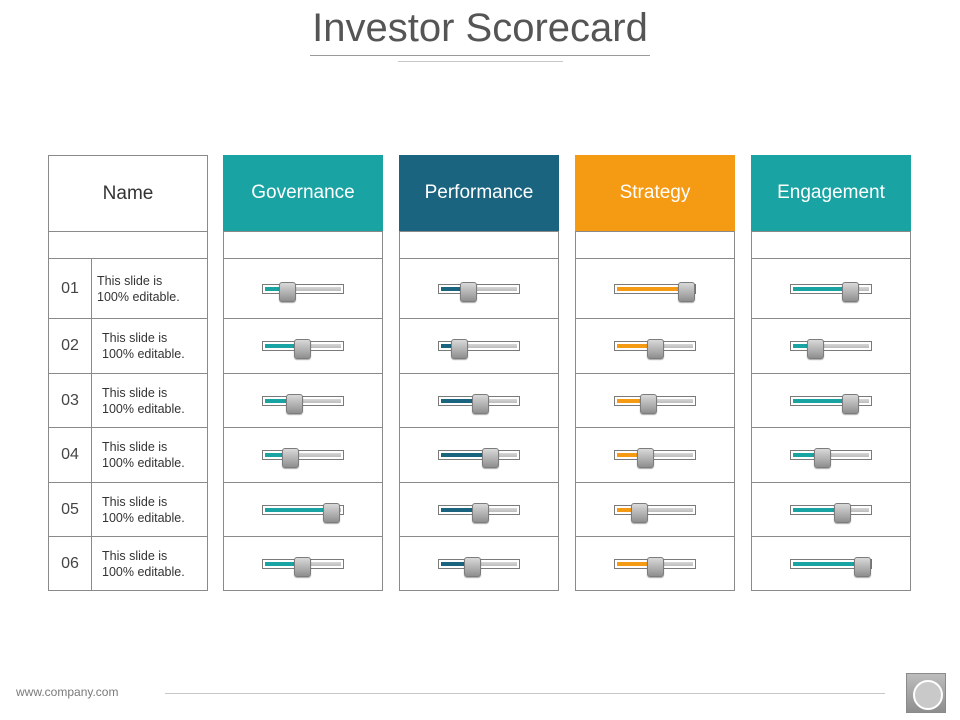  What do you see at coordinates (480, 28) in the screenshot?
I see `page-title: Investor Scorecard` at bounding box center [480, 28].